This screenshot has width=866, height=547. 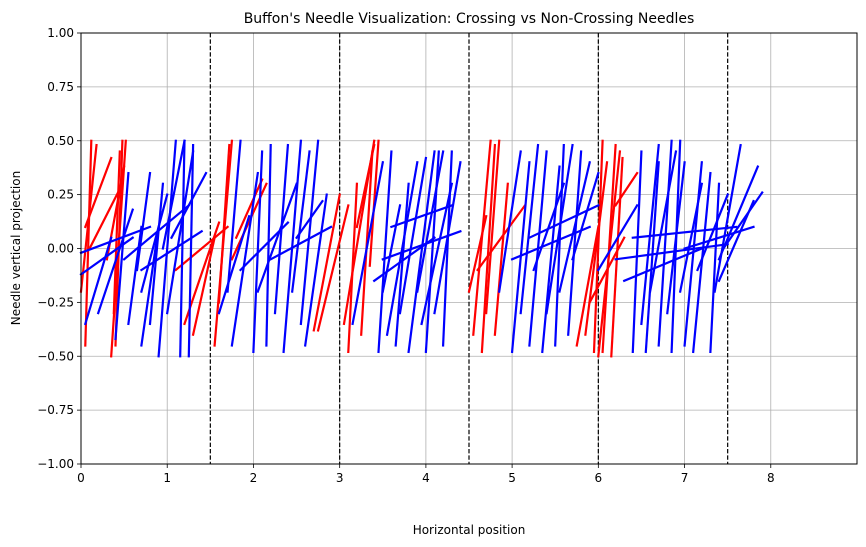 What do you see at coordinates (60, 33) in the screenshot?
I see `y-tick-label: 1.00` at bounding box center [60, 33].